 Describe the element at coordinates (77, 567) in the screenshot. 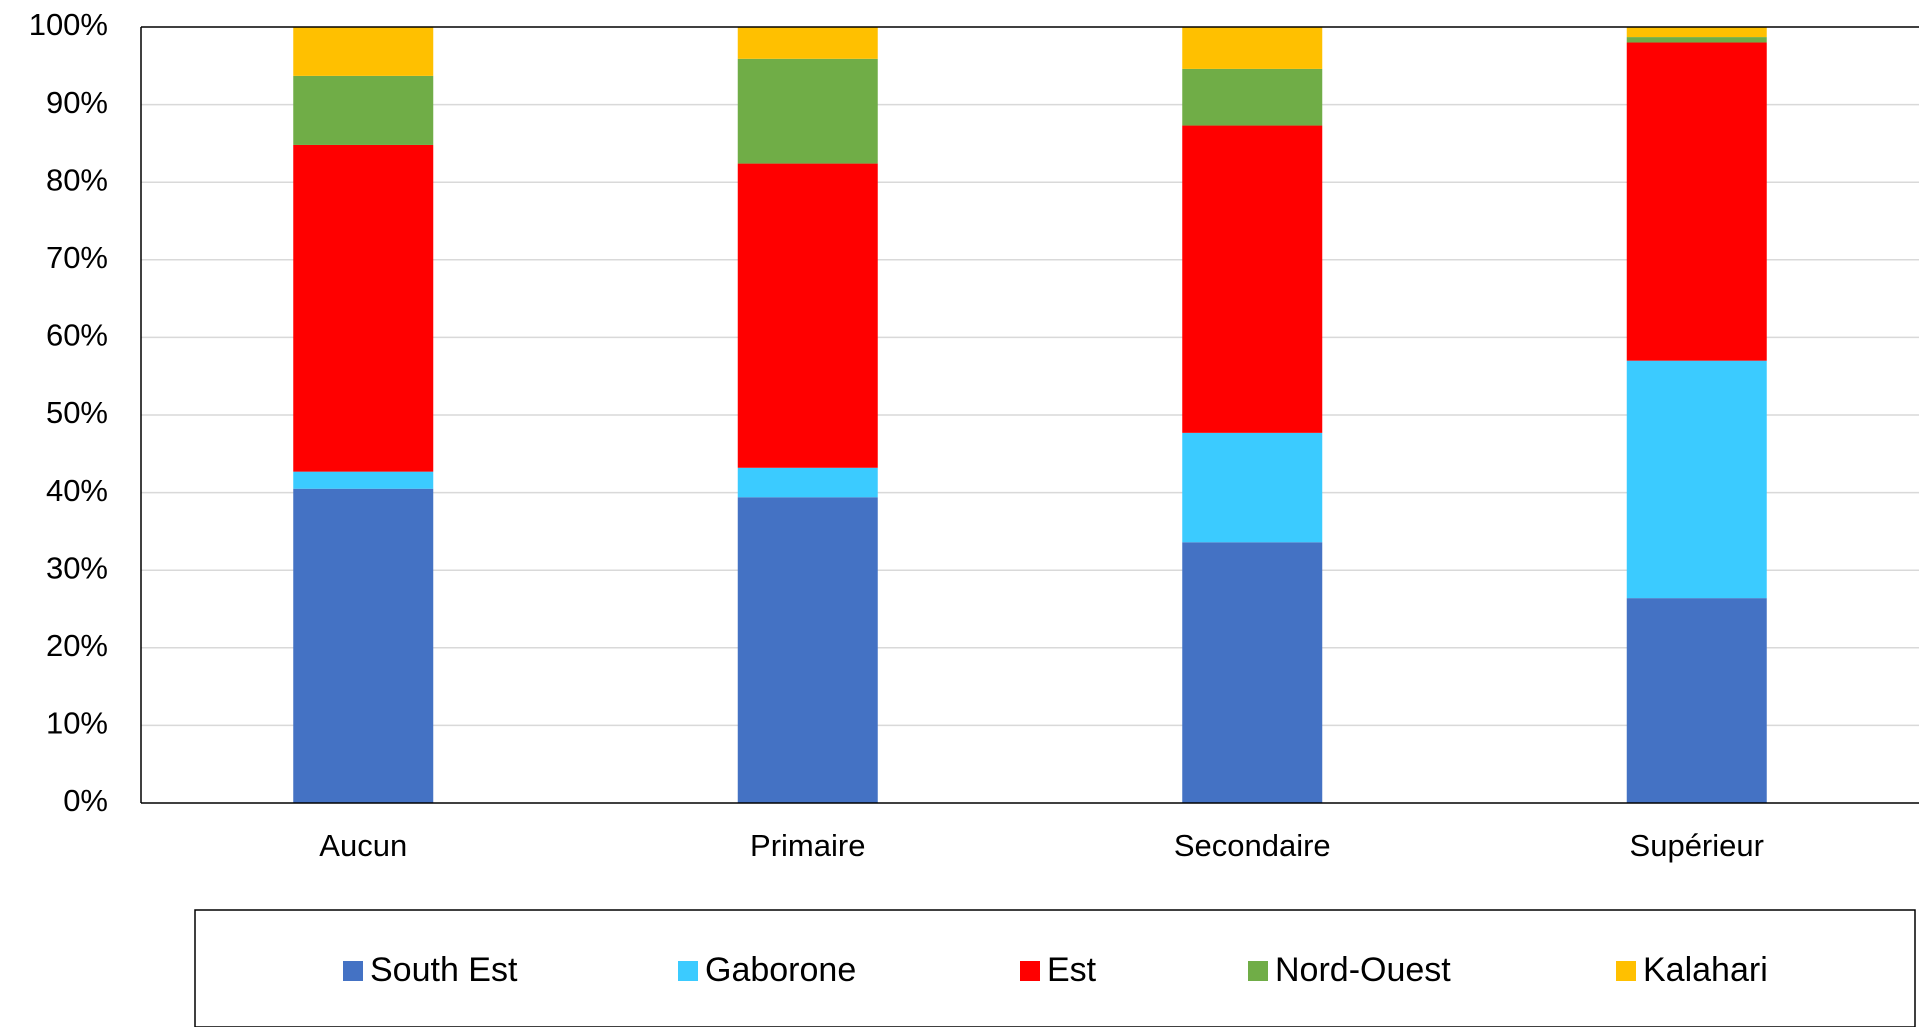

I see `y-tick-label: 30%` at that location.